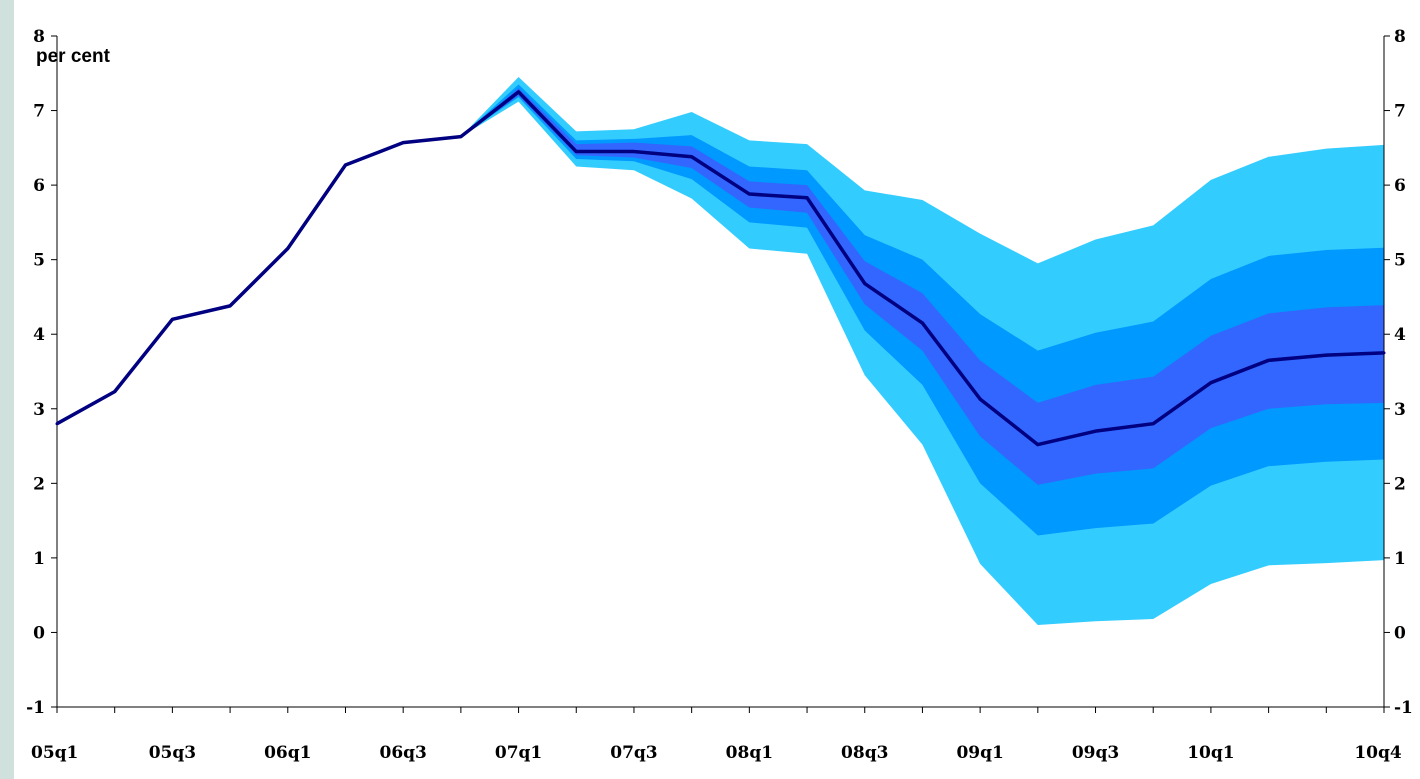 The width and height of the screenshot is (1420, 779). What do you see at coordinates (402, 753) in the screenshot?
I see `x-tick-label: 06q3` at bounding box center [402, 753].